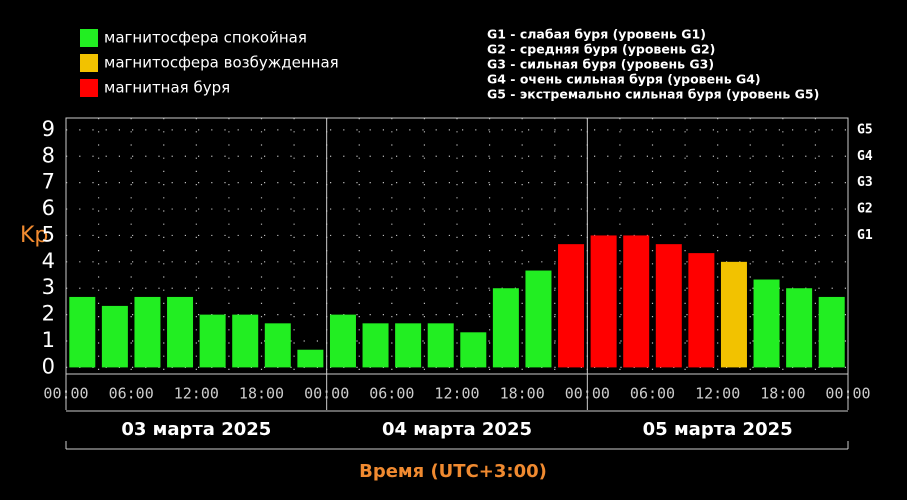 Image resolution: width=907 pixels, height=500 pixels. What do you see at coordinates (624, 79) in the screenshot?
I see `storm-level-note: G4 - очень сильная буря (уровень G4)` at bounding box center [624, 79].